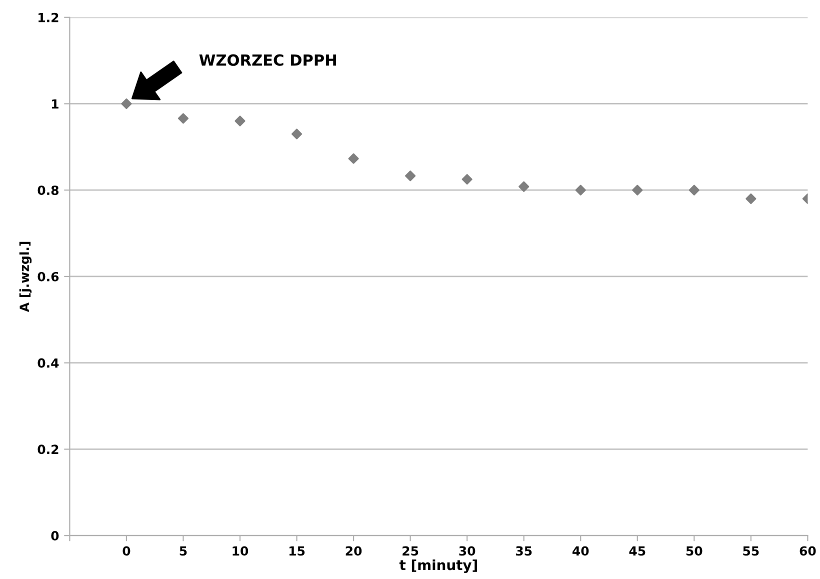 The width and height of the screenshot is (820, 579). Describe the element at coordinates (354, 551) in the screenshot. I see `x-tick-label: 20` at that location.